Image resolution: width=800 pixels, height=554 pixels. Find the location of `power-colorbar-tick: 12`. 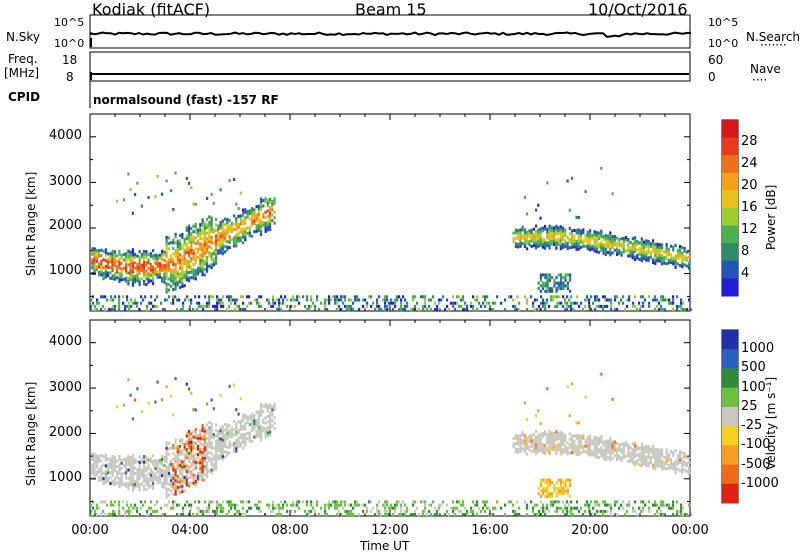

power-colorbar-tick: 12 is located at coordinates (749, 229).